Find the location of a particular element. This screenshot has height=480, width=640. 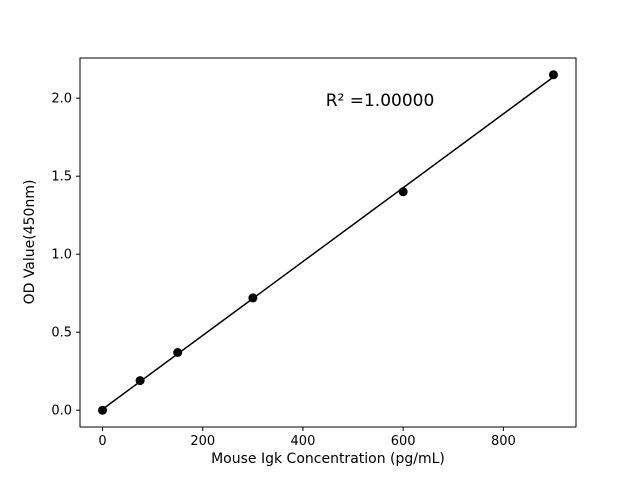

x-tick-label: 400 is located at coordinates (303, 441).